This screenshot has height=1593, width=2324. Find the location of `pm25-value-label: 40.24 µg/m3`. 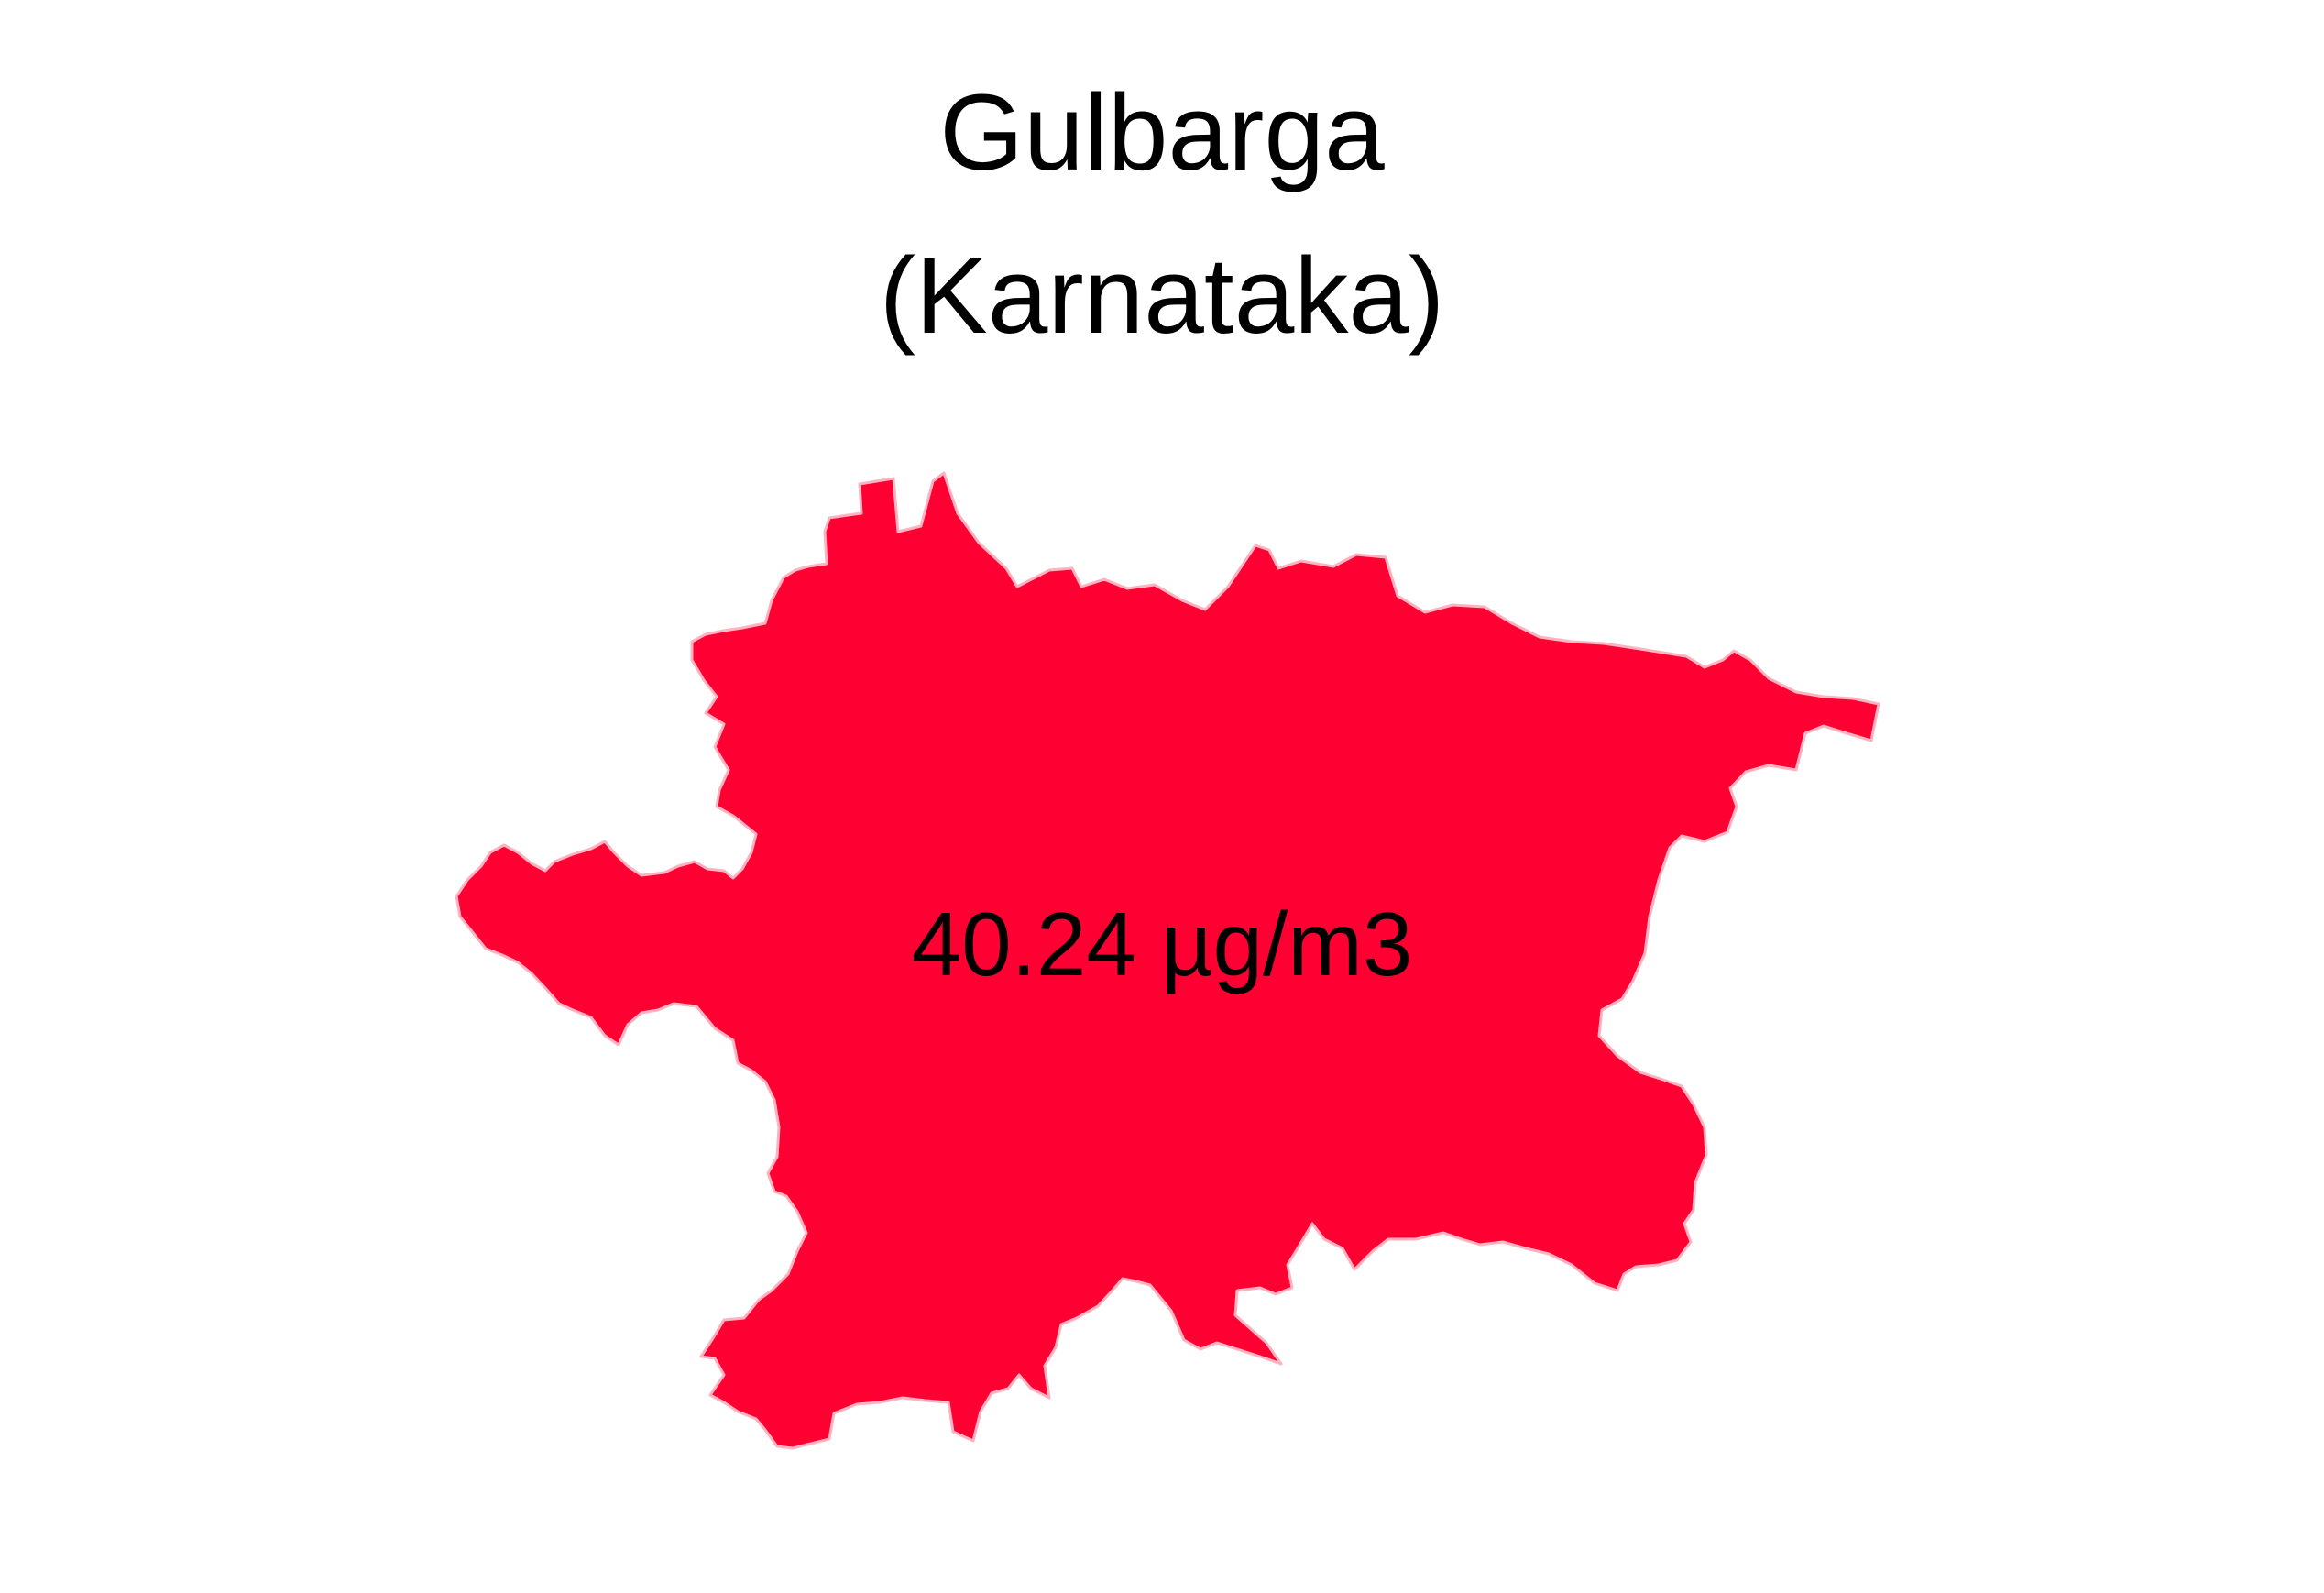

pm25-value-label: 40.24 µg/m3 is located at coordinates (1162, 944).